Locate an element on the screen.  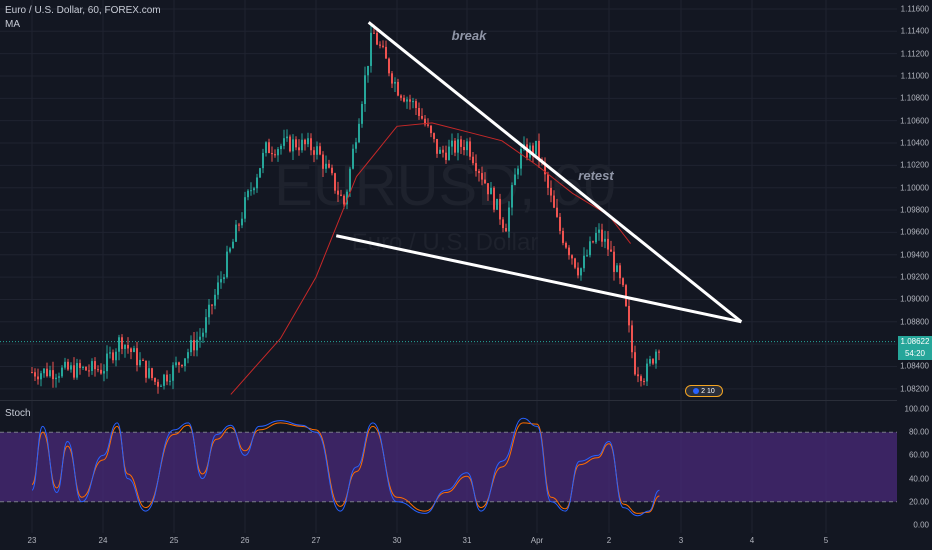
symbol-legend: Euro / U.S. Dollar, 60, FOREX.com is located at coordinates (83, 10).